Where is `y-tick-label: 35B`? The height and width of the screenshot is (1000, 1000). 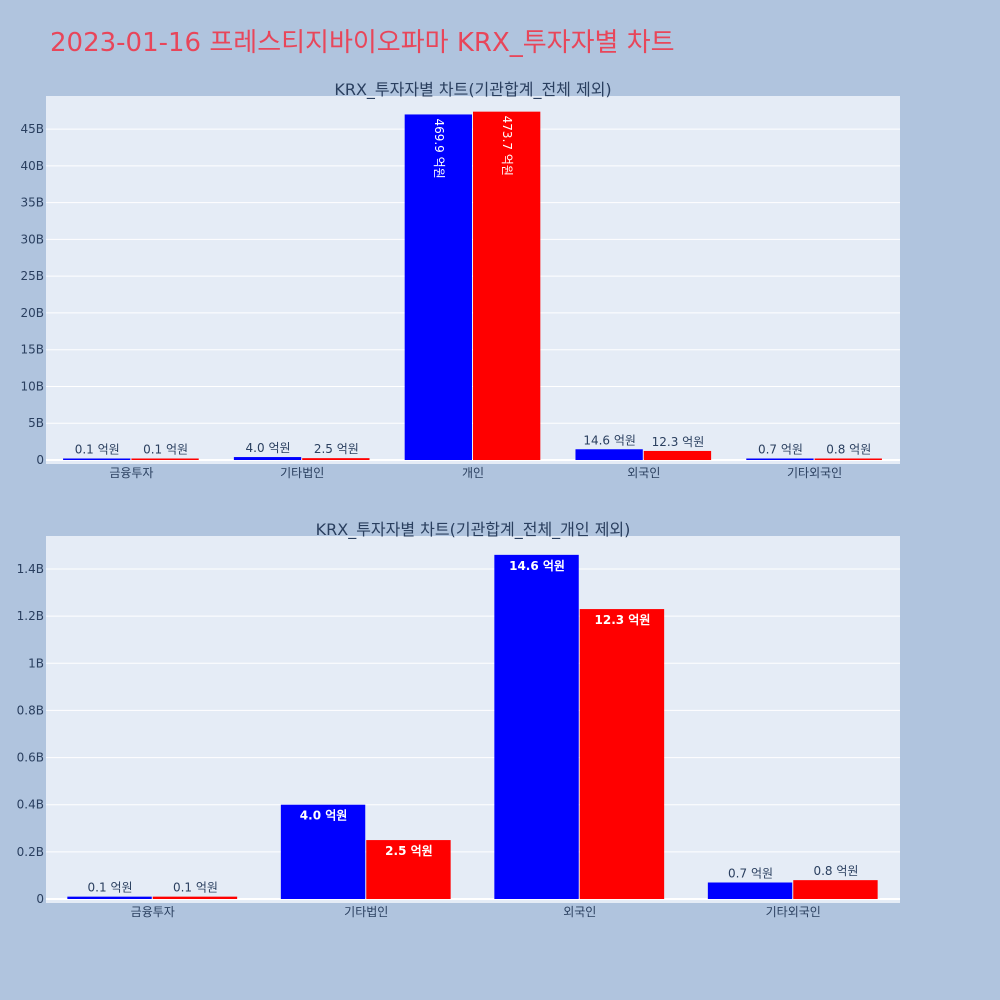
y-tick-label: 35B is located at coordinates (32, 203).